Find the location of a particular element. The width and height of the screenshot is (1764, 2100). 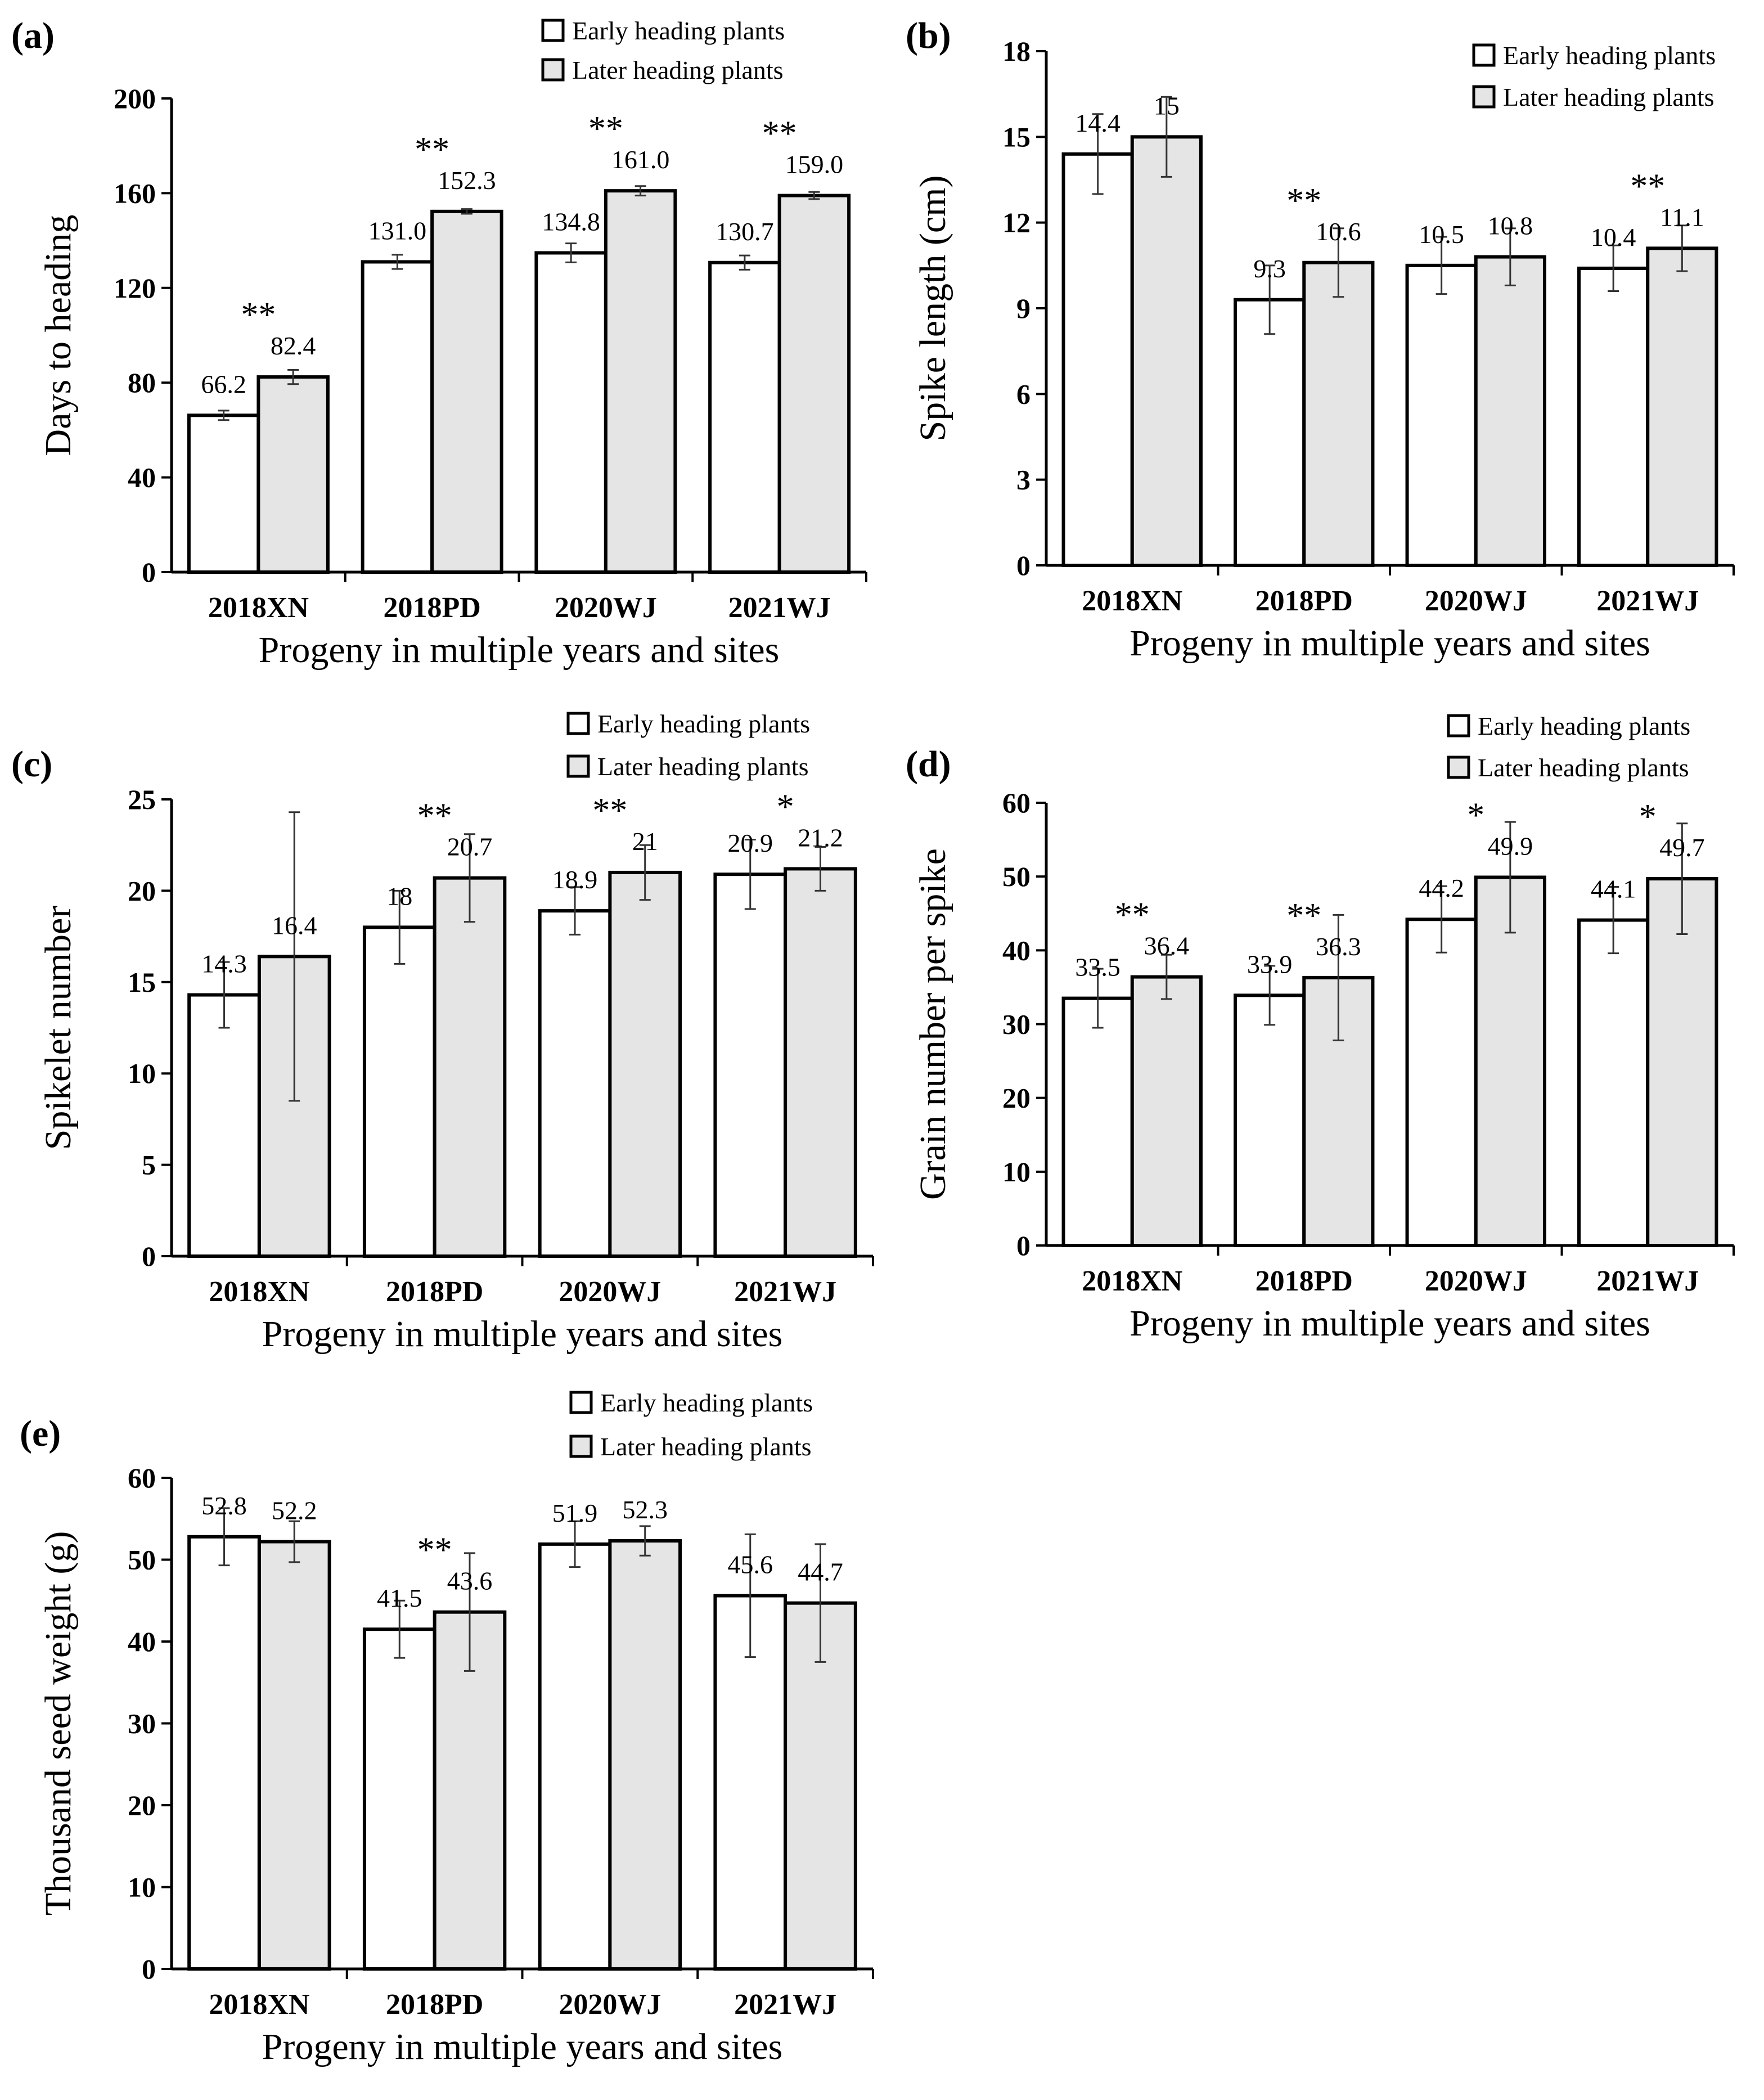

y-tick-label: 60 is located at coordinates (142, 1478).